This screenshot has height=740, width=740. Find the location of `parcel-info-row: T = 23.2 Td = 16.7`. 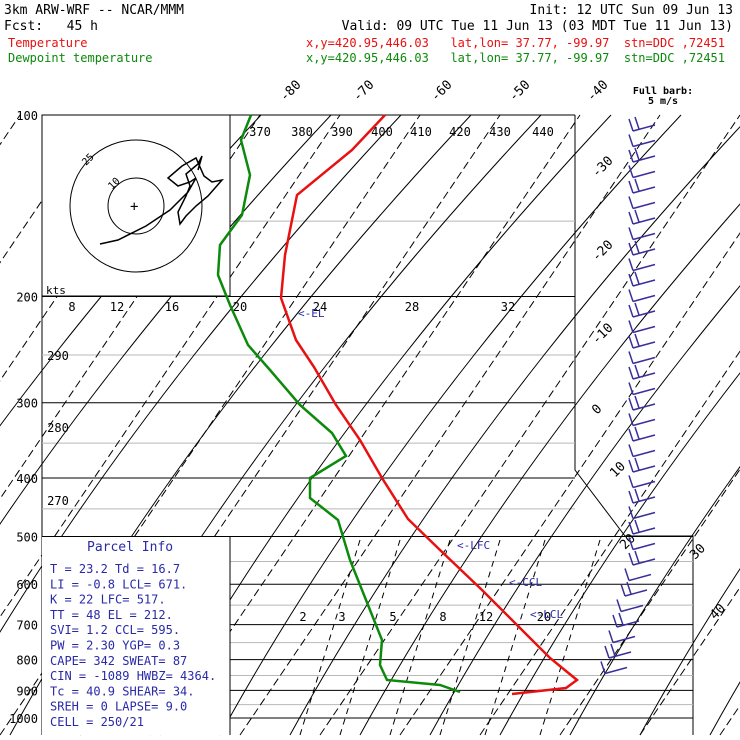

parcel-info-row: T = 23.2 Td = 16.7 is located at coordinates (115, 569).